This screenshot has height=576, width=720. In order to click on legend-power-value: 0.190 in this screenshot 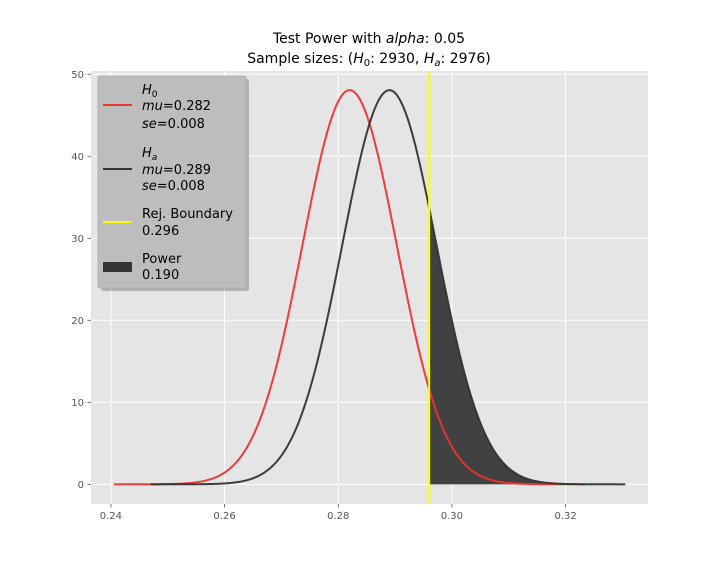, I will do `click(160, 275)`.